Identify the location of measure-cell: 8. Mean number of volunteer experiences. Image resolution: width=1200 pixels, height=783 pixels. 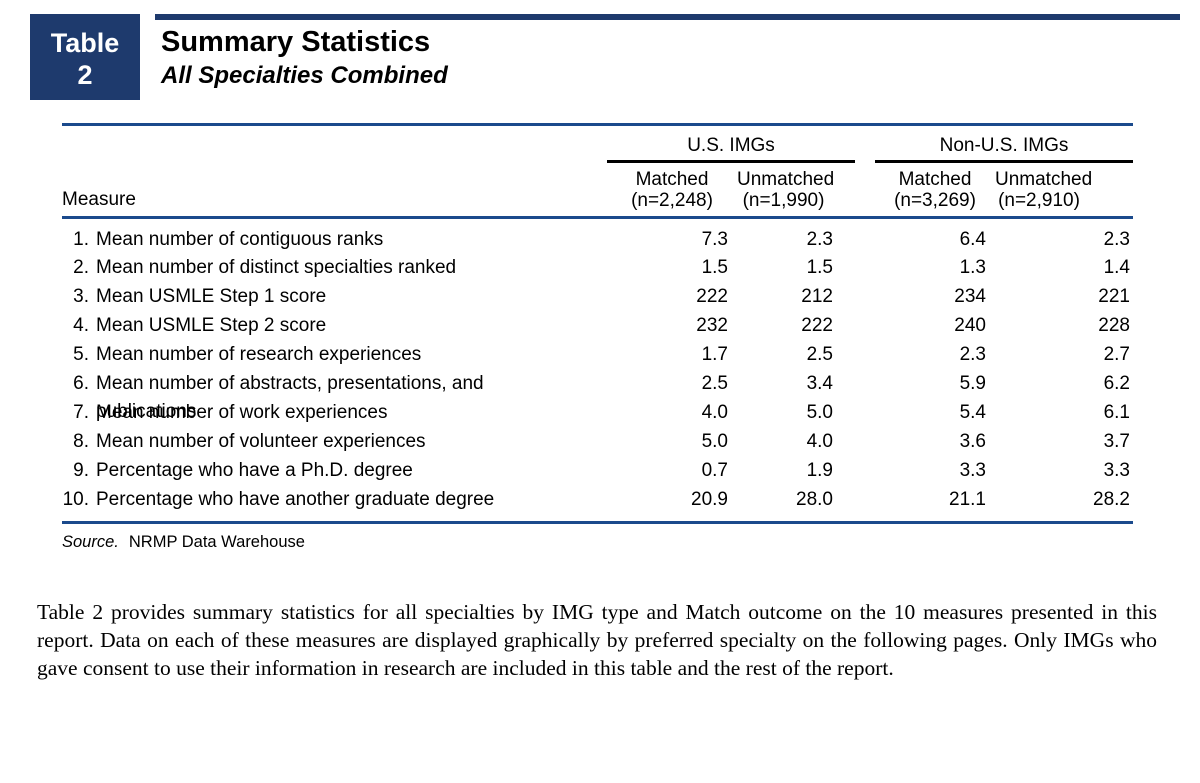
(334, 442).